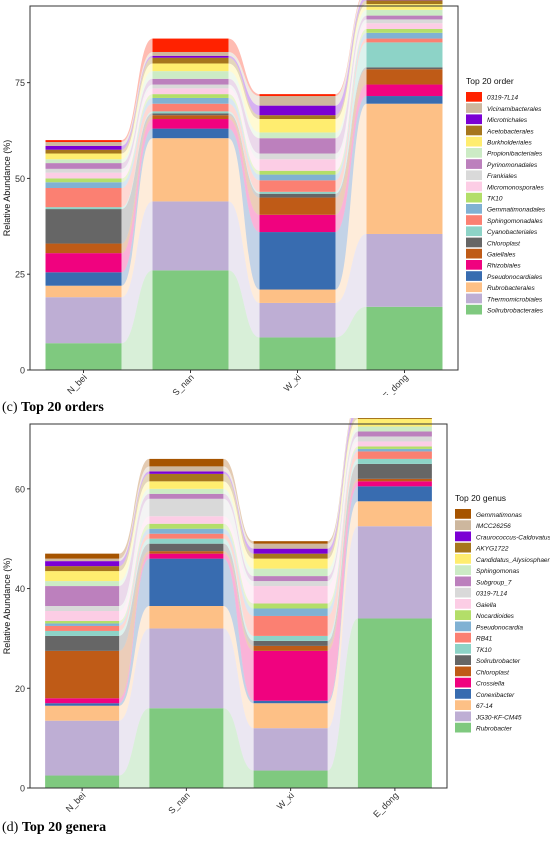 The width and height of the screenshot is (550, 841). I want to click on genera-legend-label-tk10: TK10, so click(484, 650).